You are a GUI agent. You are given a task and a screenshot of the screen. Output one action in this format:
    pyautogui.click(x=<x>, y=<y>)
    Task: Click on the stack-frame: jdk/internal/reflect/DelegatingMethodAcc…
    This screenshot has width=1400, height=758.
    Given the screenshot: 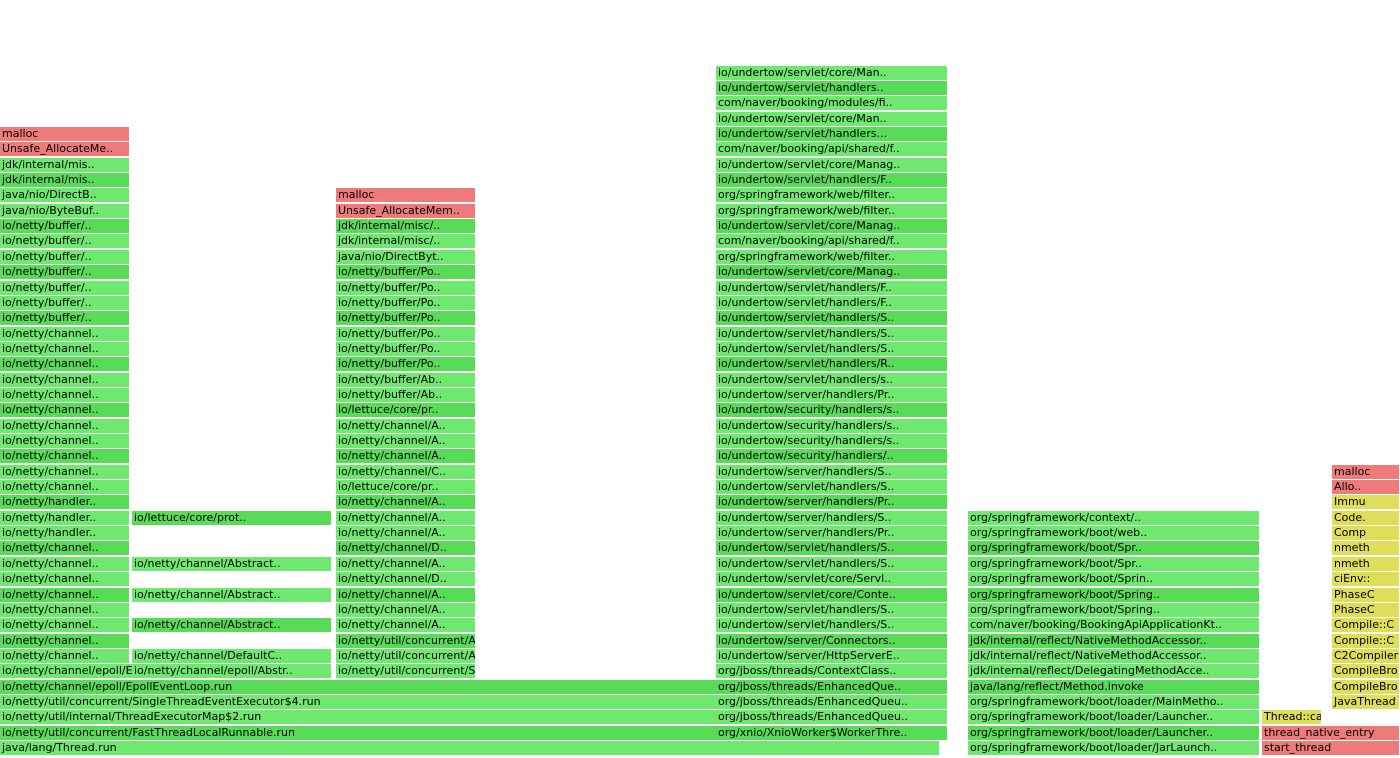 What is the action you would take?
    pyautogui.click(x=1114, y=671)
    